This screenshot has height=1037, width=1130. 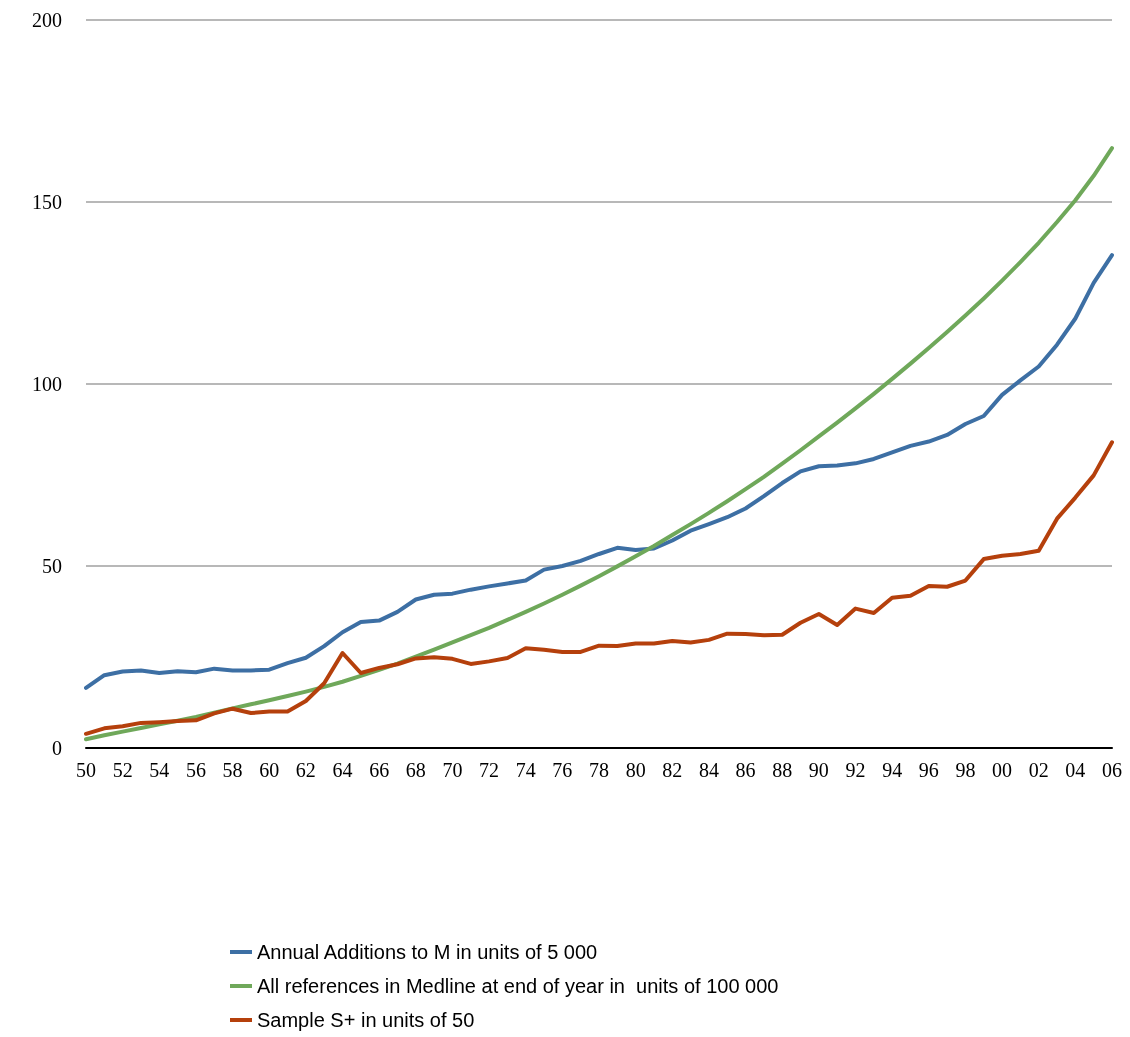 What do you see at coordinates (305, 770) in the screenshot?
I see `x-tick-label: 62` at bounding box center [305, 770].